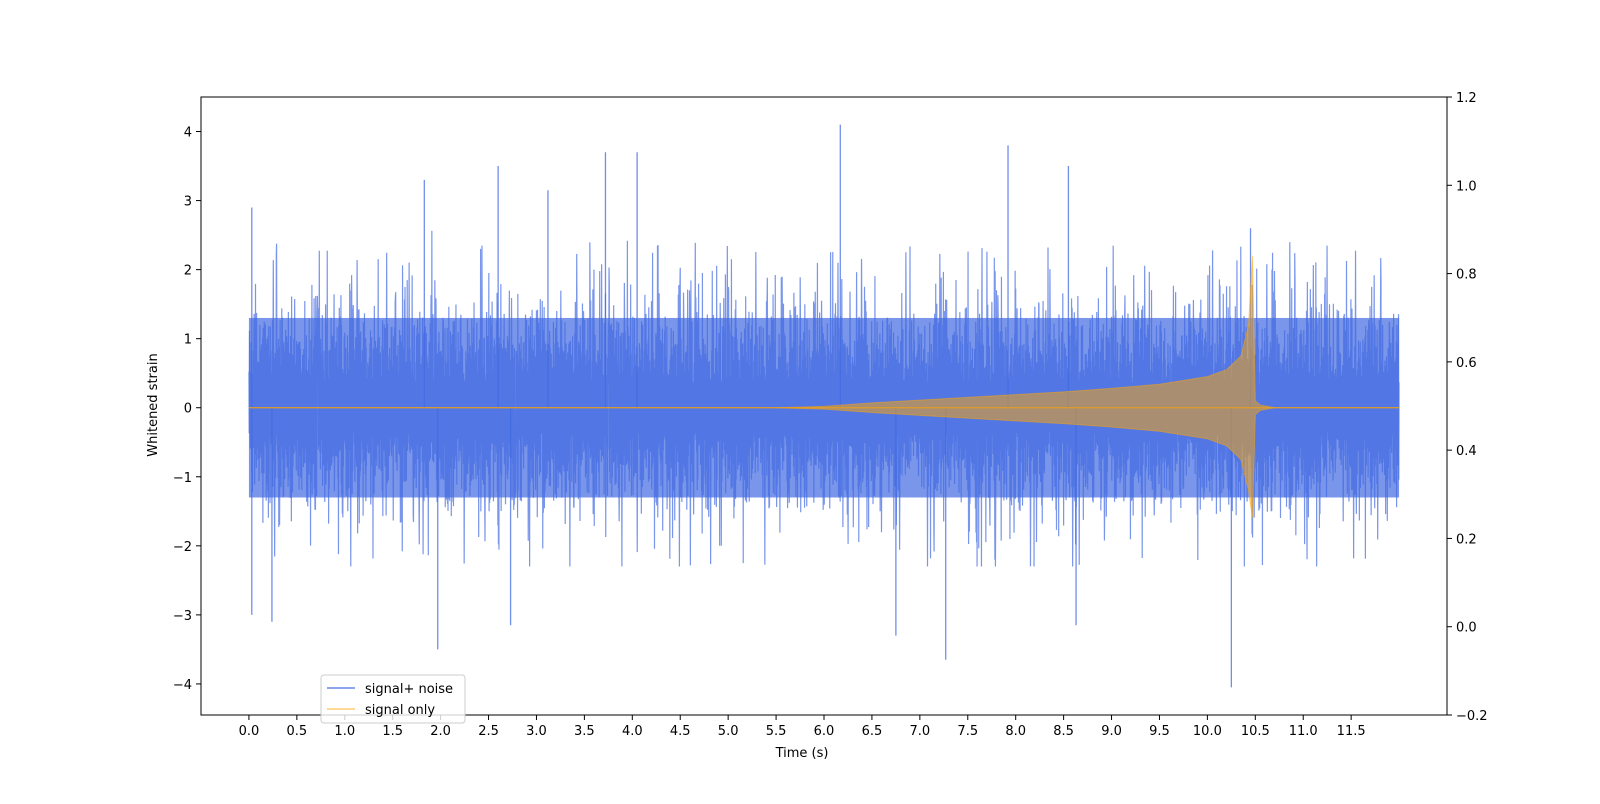  What do you see at coordinates (1303, 731) in the screenshot?
I see `x-tick-label-22: 11.0` at bounding box center [1303, 731].